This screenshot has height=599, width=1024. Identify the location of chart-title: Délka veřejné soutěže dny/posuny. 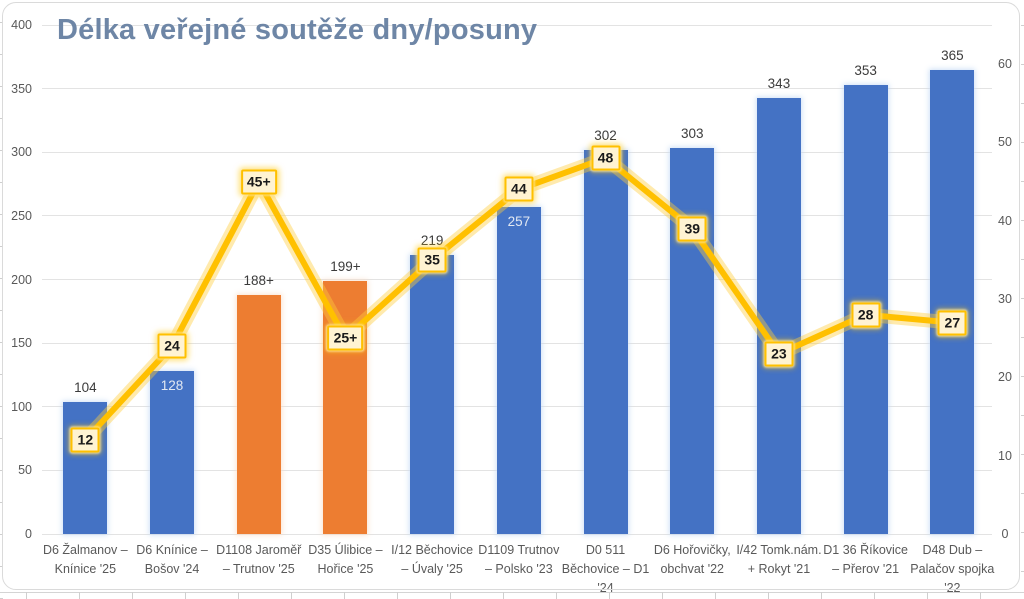
(297, 30).